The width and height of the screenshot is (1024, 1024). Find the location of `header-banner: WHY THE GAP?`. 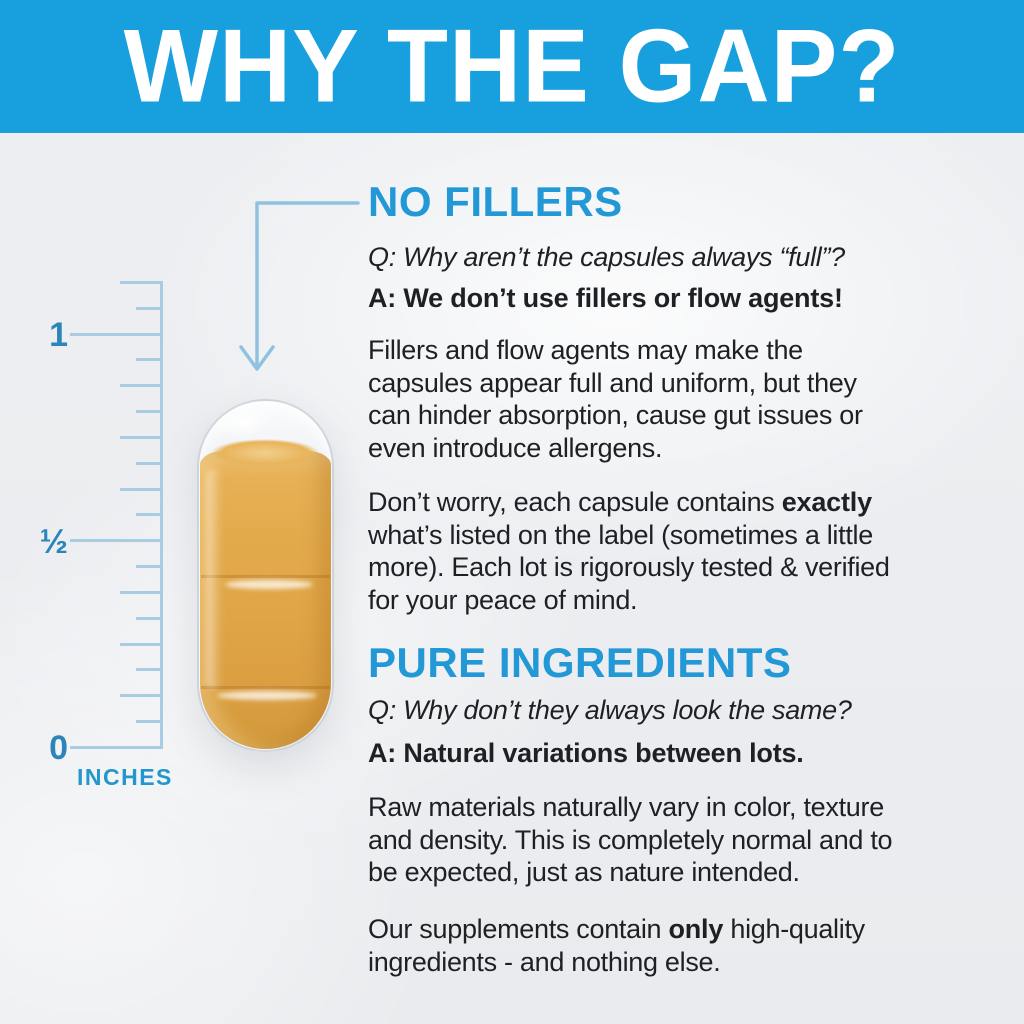

header-banner: WHY THE GAP? is located at coordinates (512, 66).